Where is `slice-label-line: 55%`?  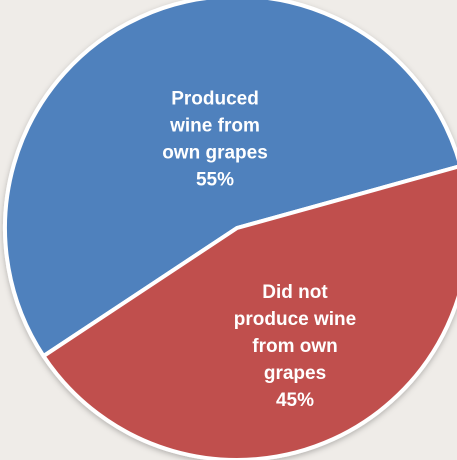 slice-label-line: 55% is located at coordinates (215, 180).